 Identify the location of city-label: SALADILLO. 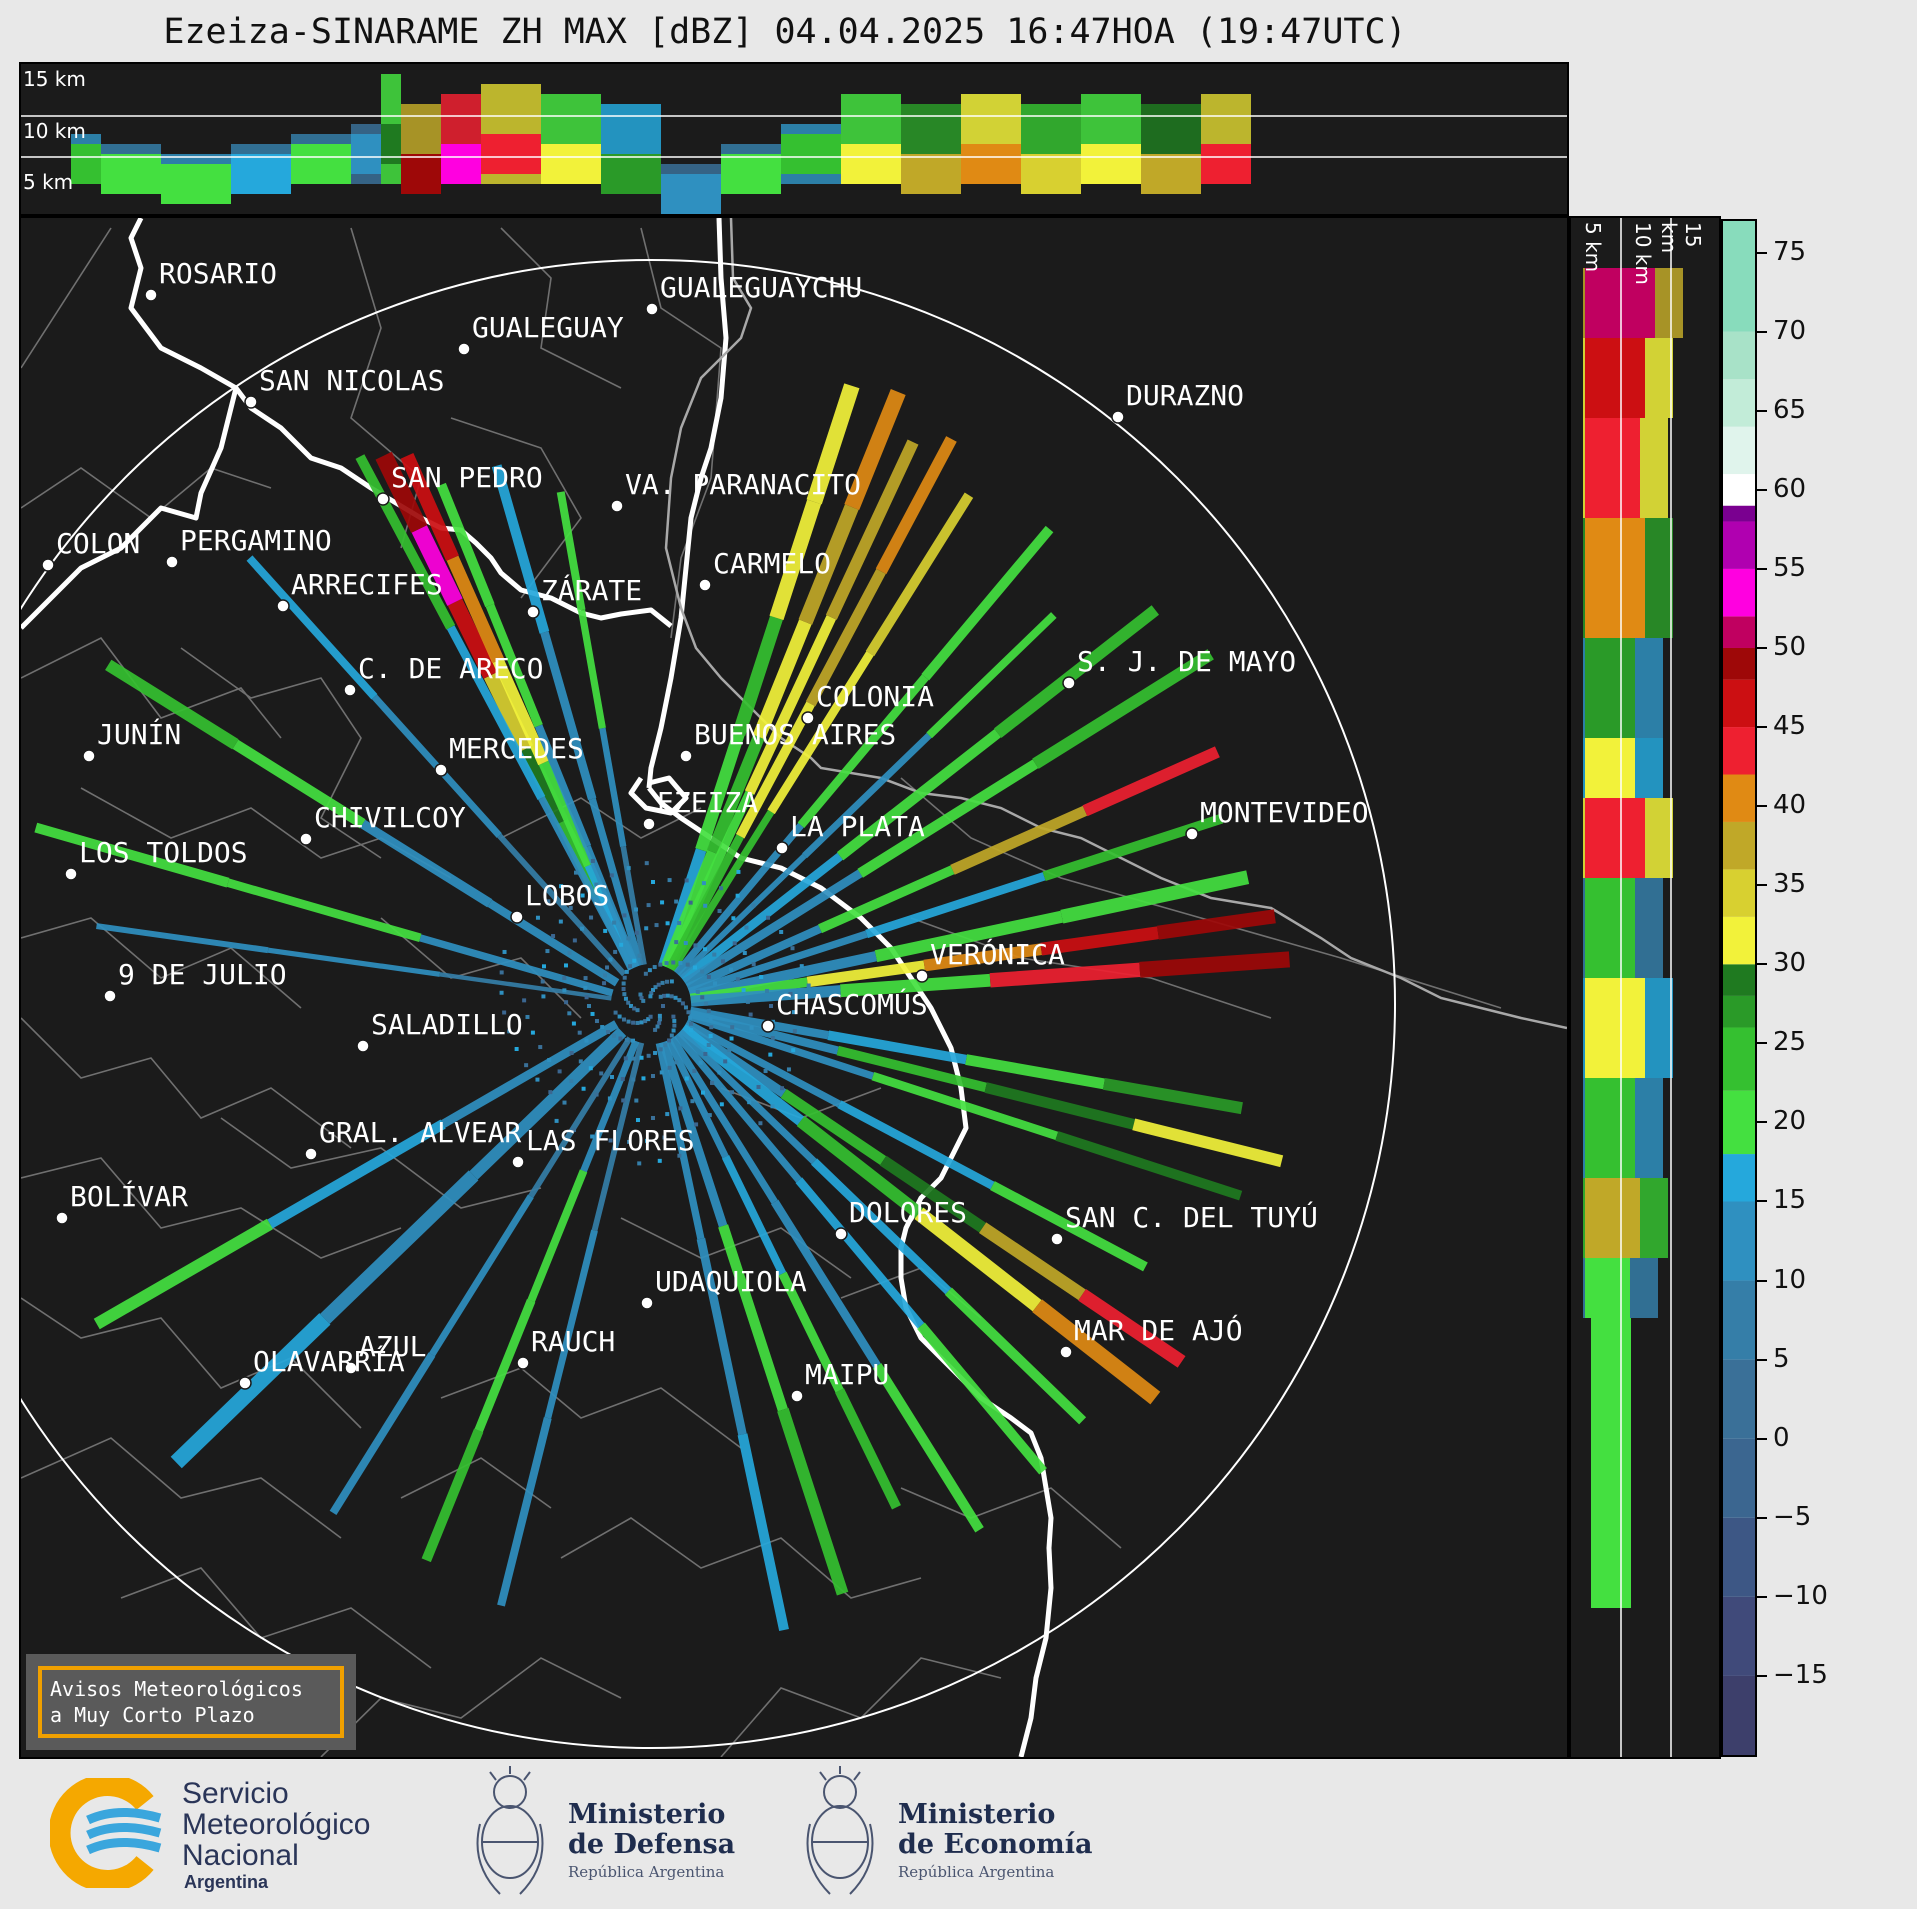
(447, 1024).